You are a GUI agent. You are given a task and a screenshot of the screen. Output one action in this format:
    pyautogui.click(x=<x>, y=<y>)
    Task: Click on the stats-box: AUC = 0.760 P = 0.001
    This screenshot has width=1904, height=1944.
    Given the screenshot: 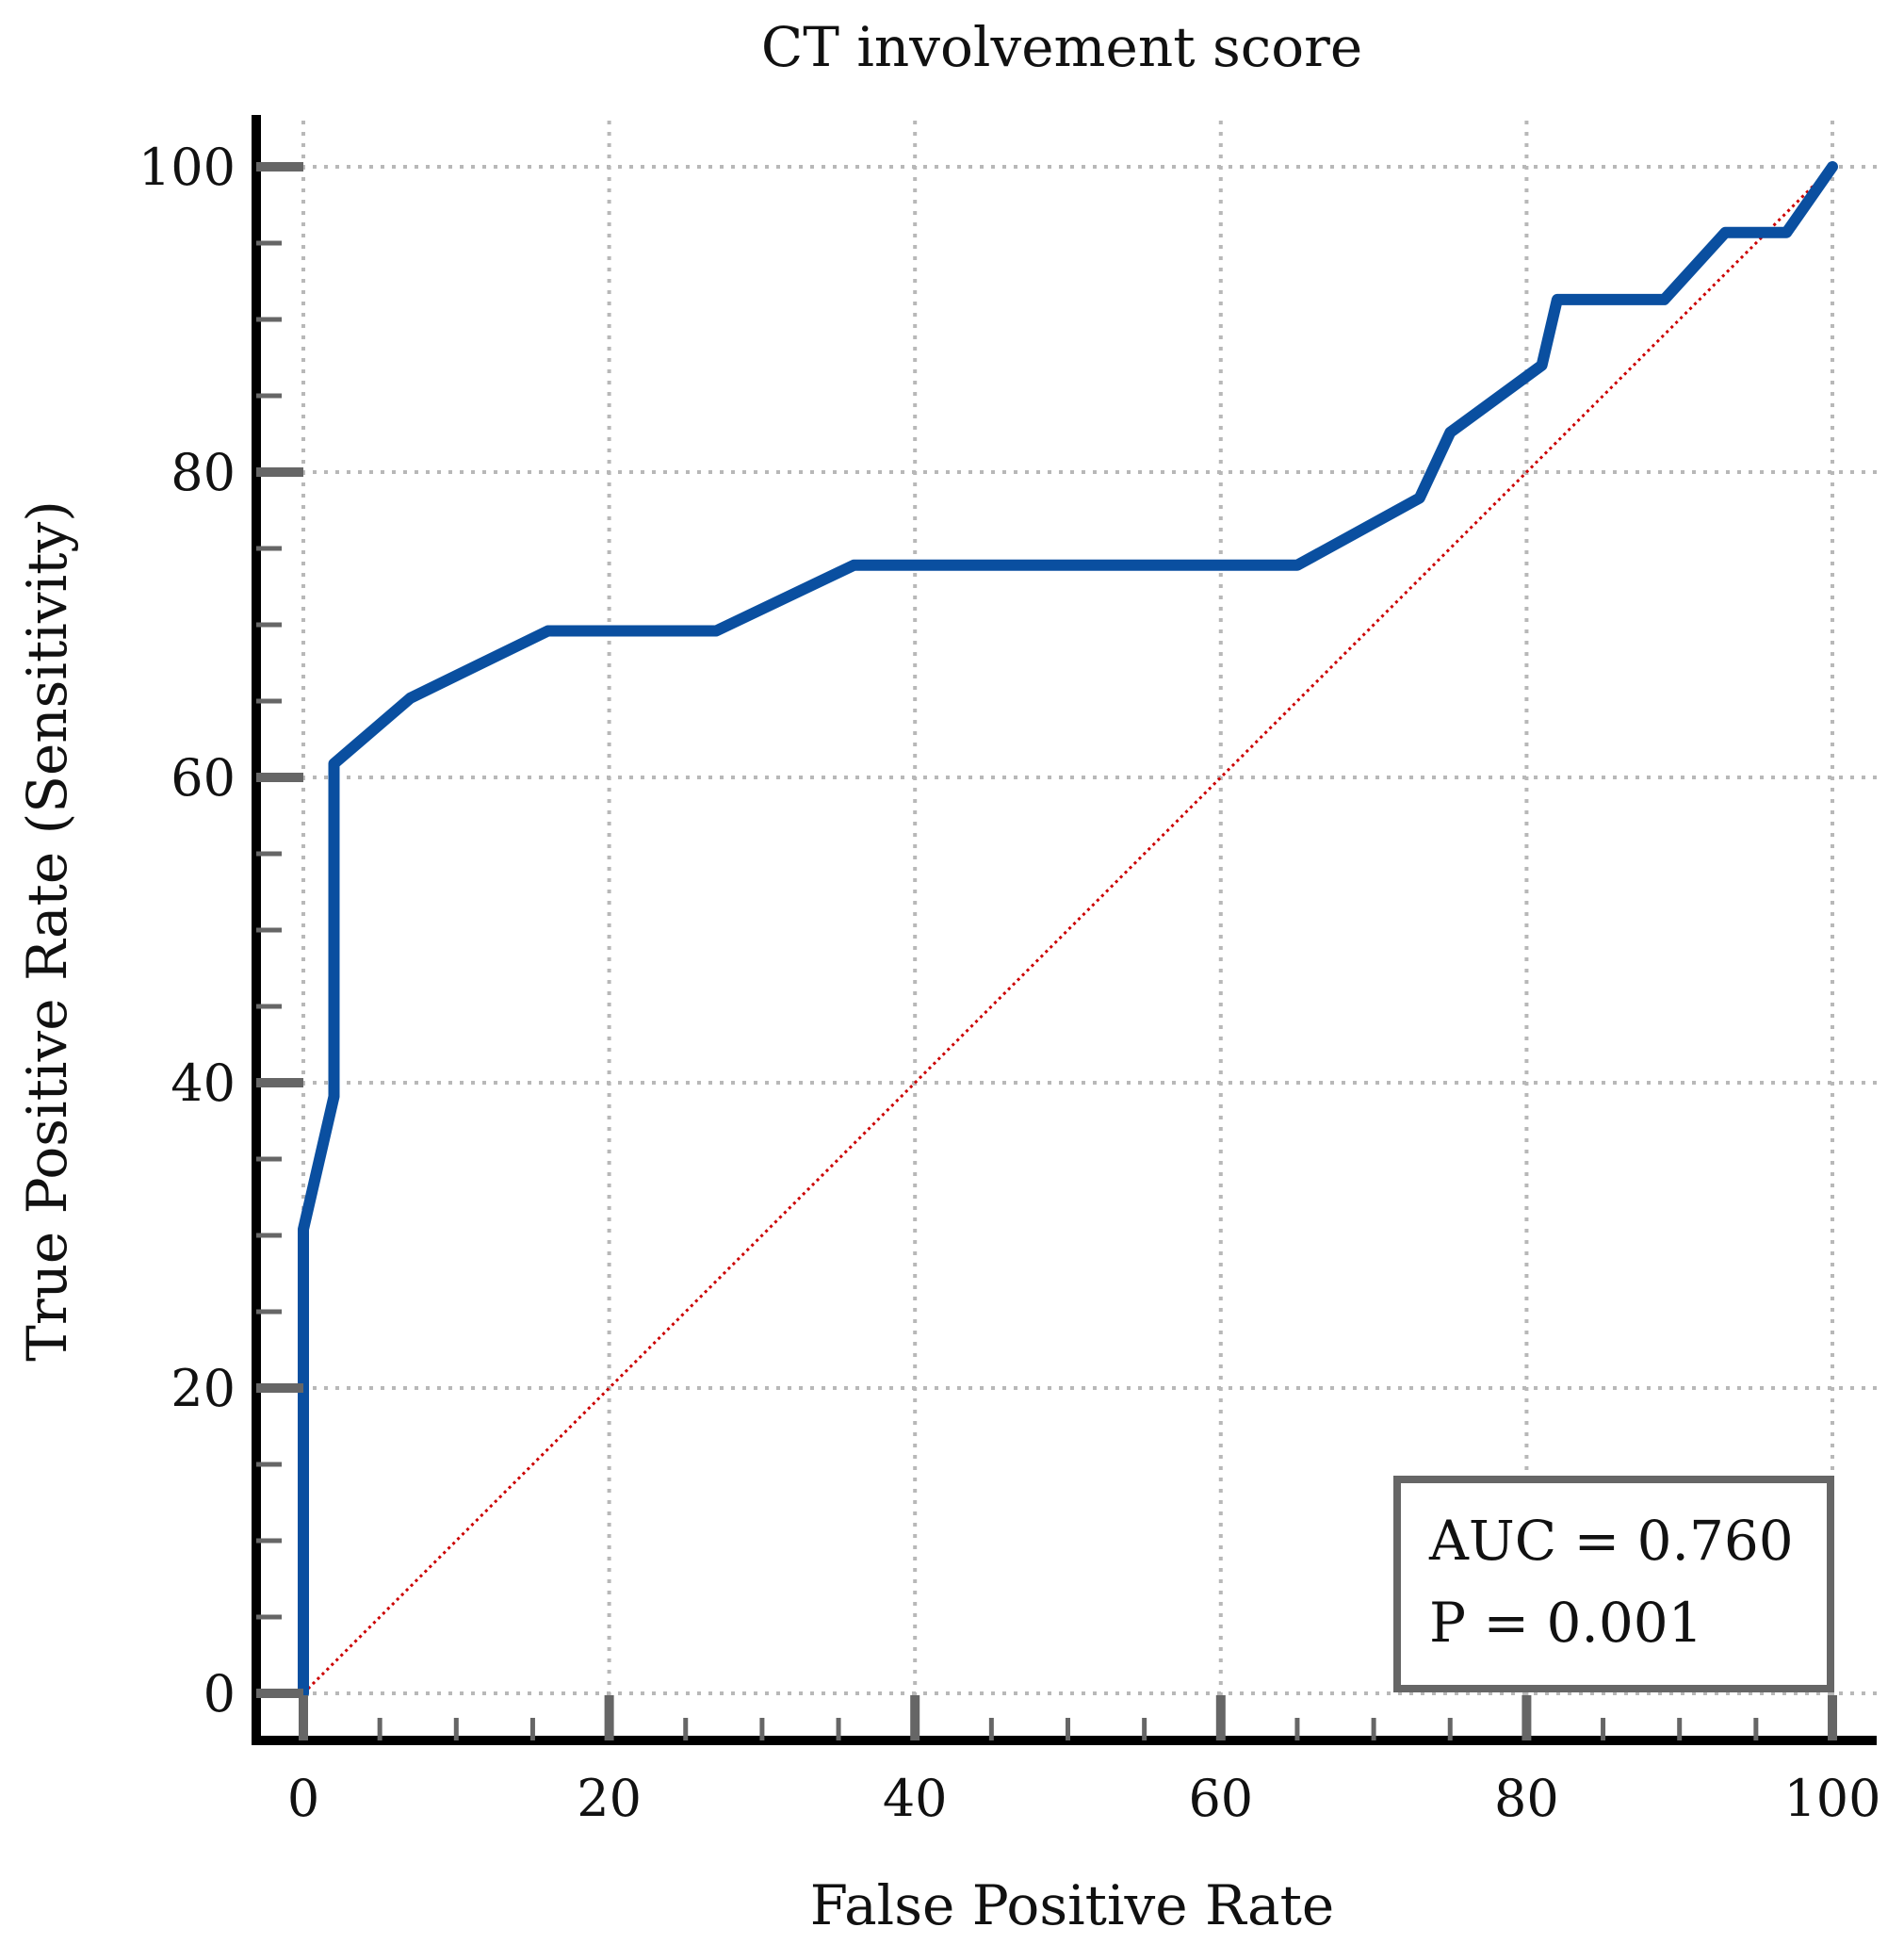 What is the action you would take?
    pyautogui.click(x=1613, y=1584)
    